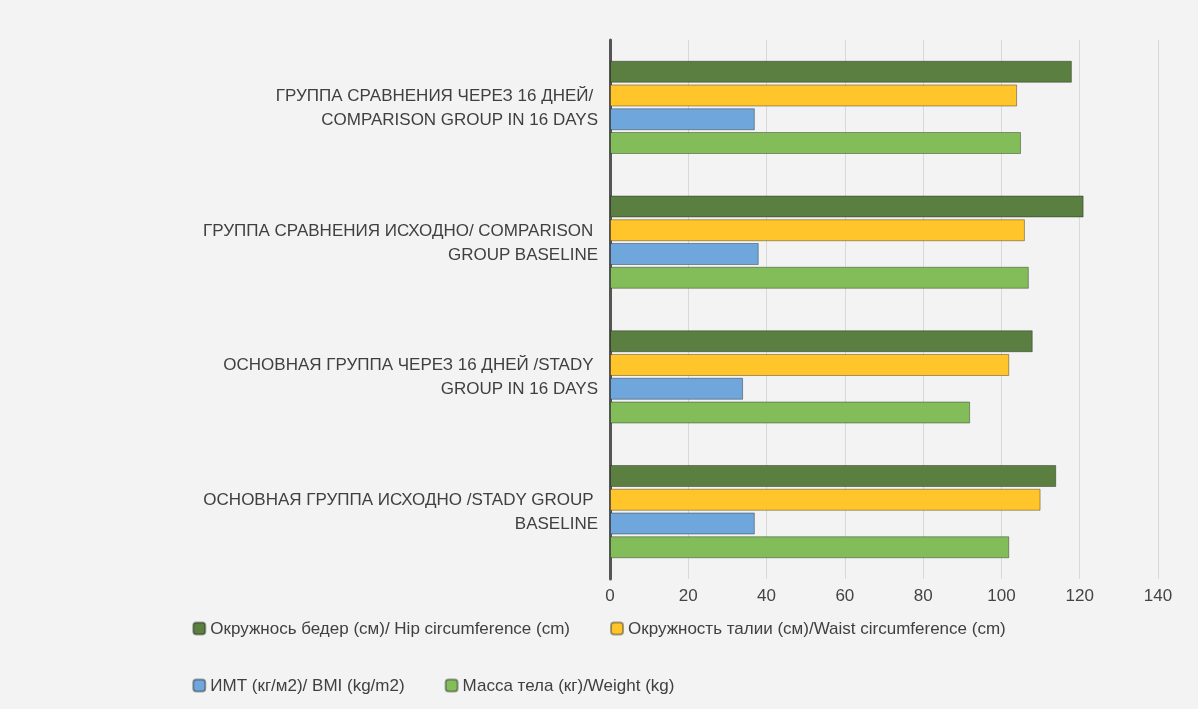 The height and width of the screenshot is (709, 1198). Describe the element at coordinates (1079, 595) in the screenshot. I see `x-tick-label: 120` at that location.